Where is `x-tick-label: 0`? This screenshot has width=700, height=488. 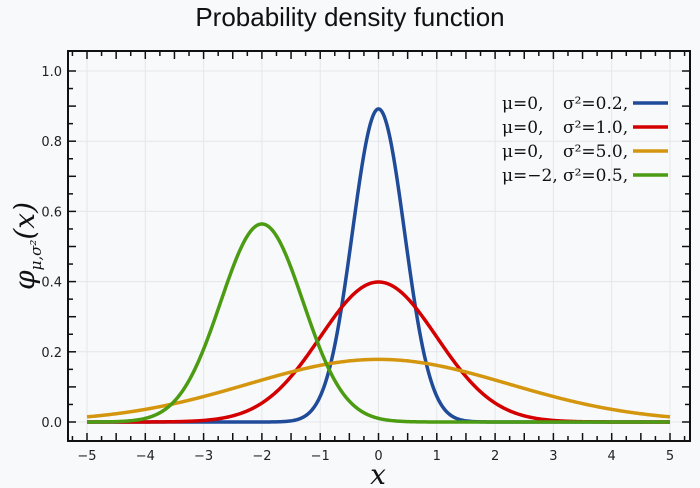
x-tick-label: 0 is located at coordinates (378, 456).